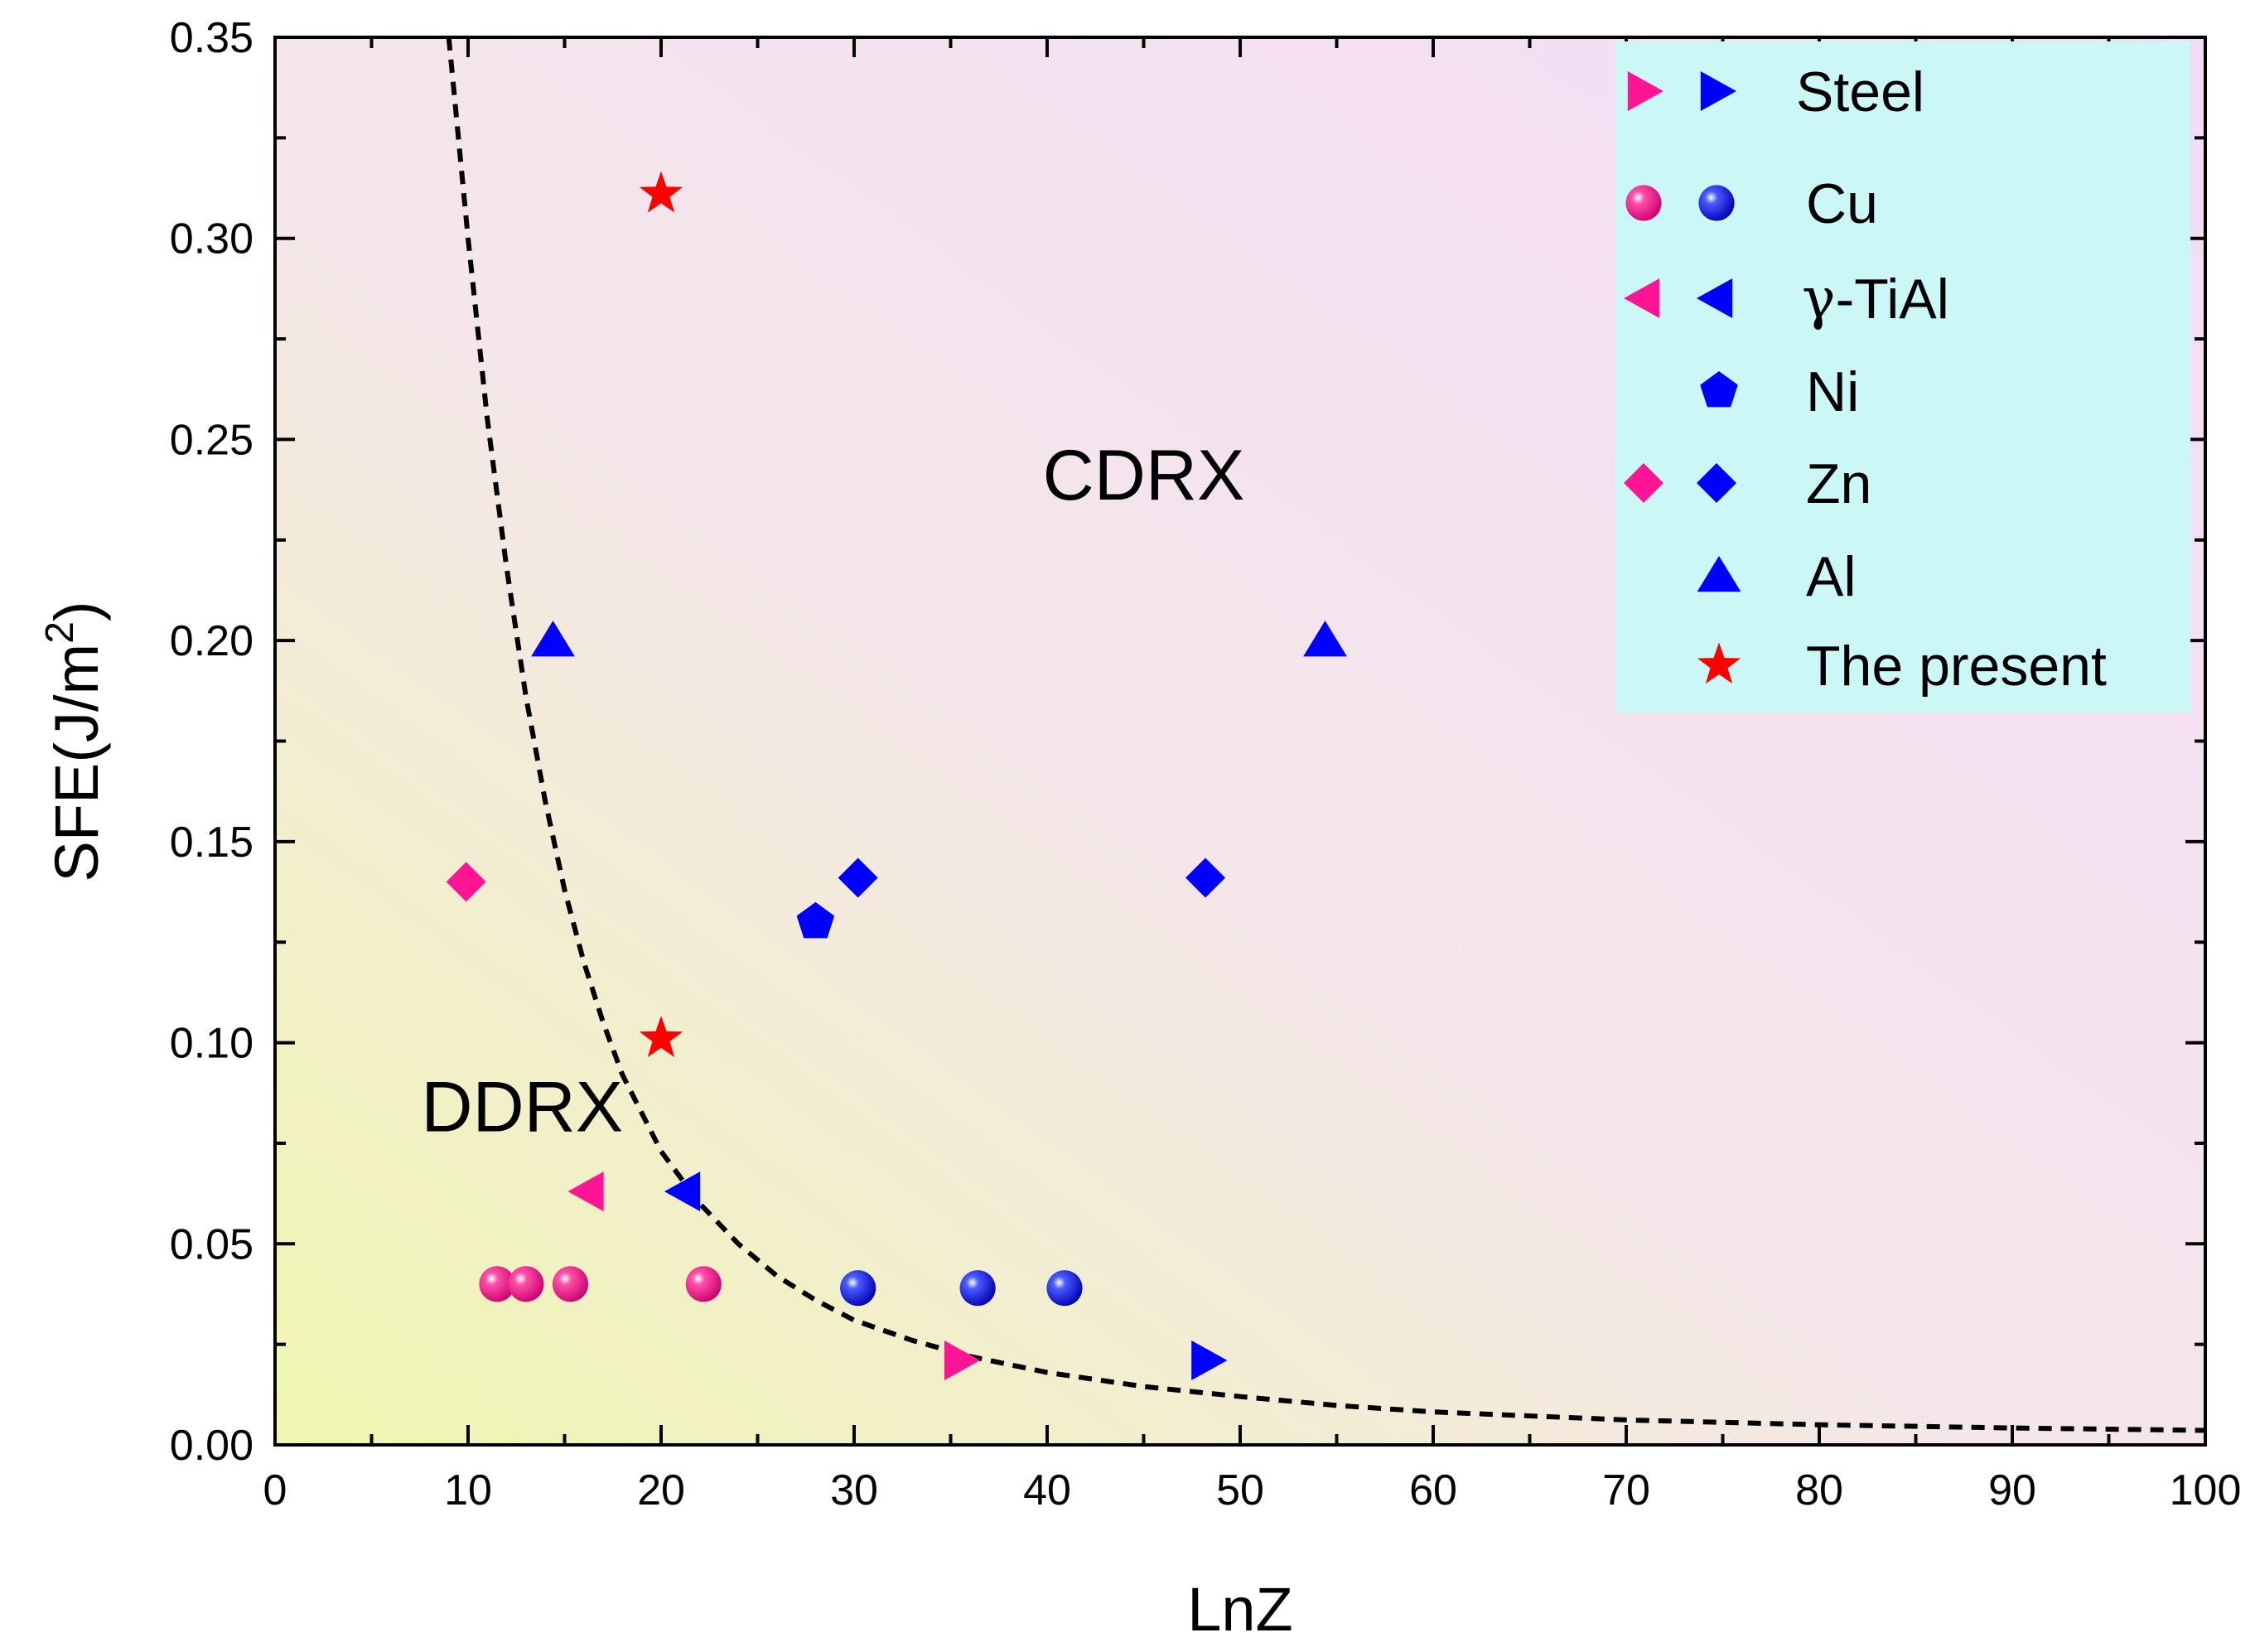 The image size is (2255, 1652). What do you see at coordinates (1719, 663) in the screenshot?
I see `legend-marker-the-present` at bounding box center [1719, 663].